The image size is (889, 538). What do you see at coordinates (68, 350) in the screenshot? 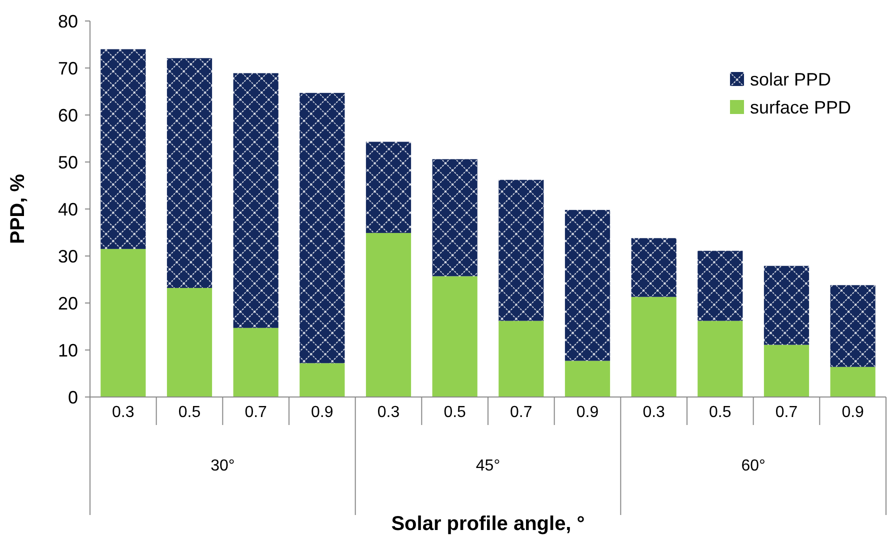
I see `y-tick-label: 10` at bounding box center [68, 350].